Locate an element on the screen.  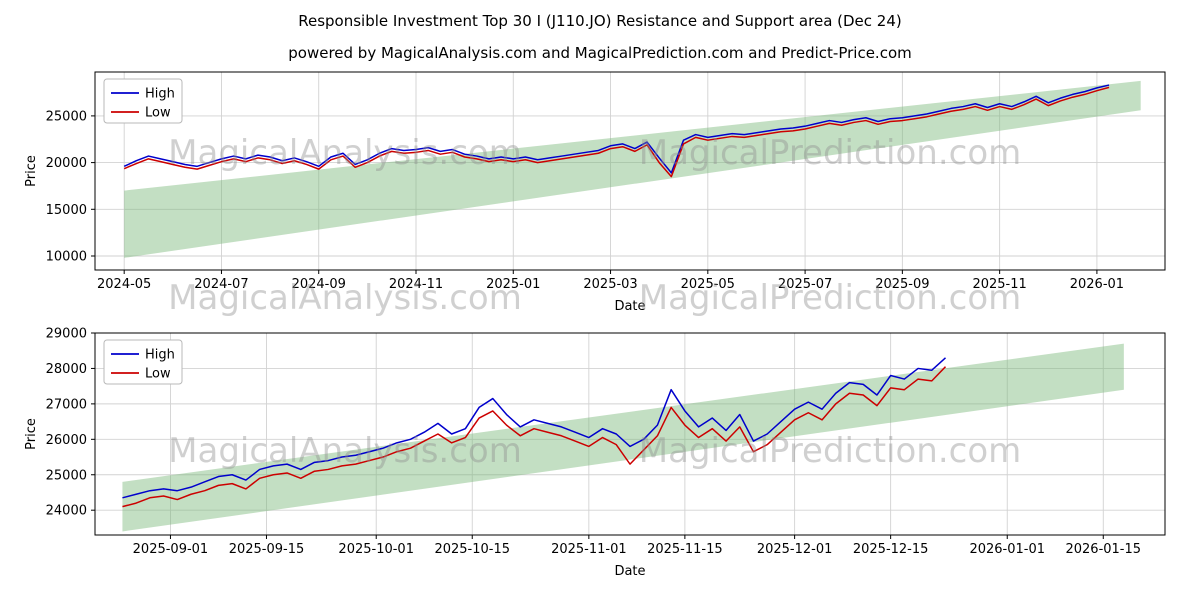
svg-text: 10000 is located at coordinates (66, 256).